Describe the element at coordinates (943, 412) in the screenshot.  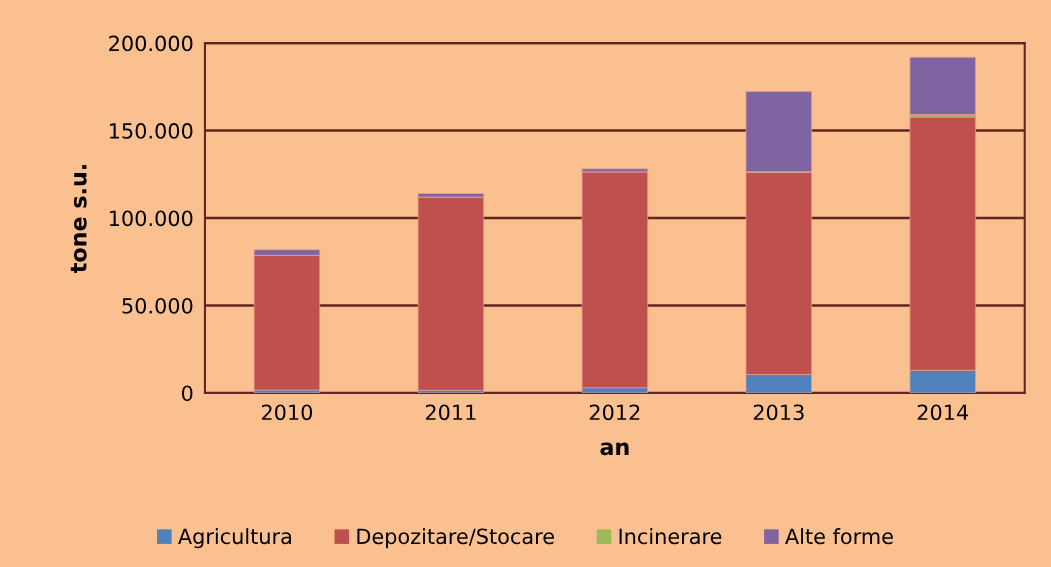
I see `x-tick-label: 2014` at that location.